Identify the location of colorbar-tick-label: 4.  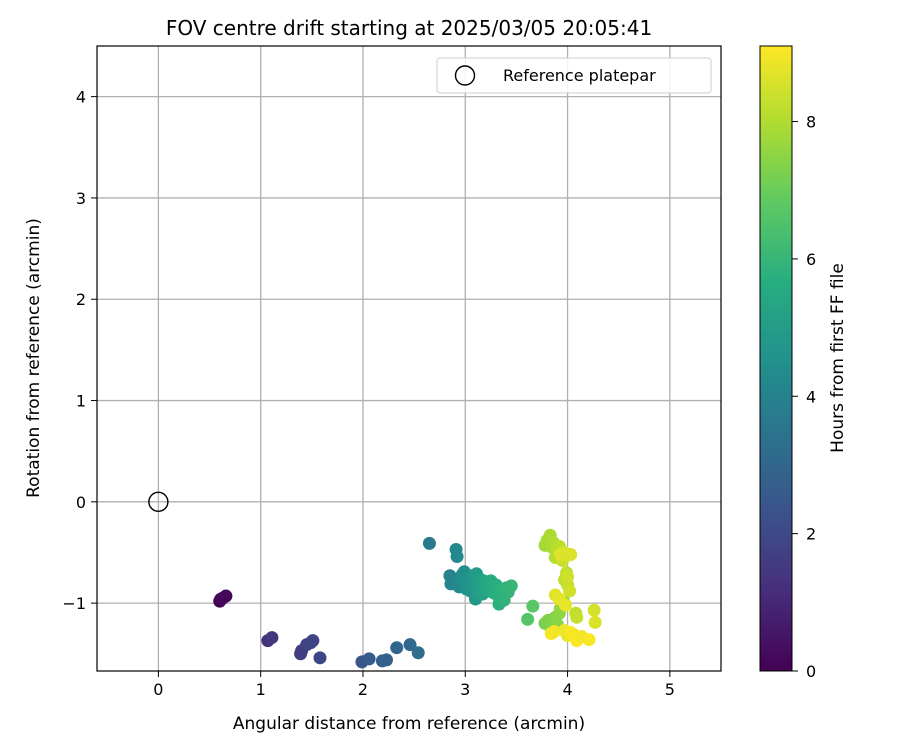
(811, 396).